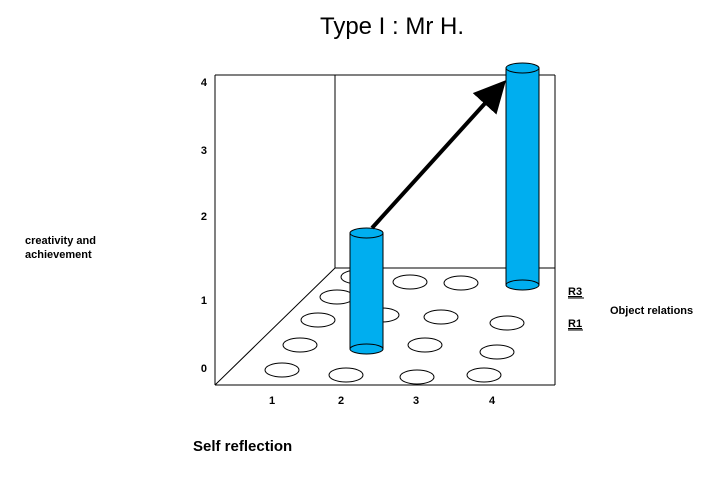 Image resolution: width=716 pixels, height=484 pixels. I want to click on y-tick-label: 2, so click(204, 217).